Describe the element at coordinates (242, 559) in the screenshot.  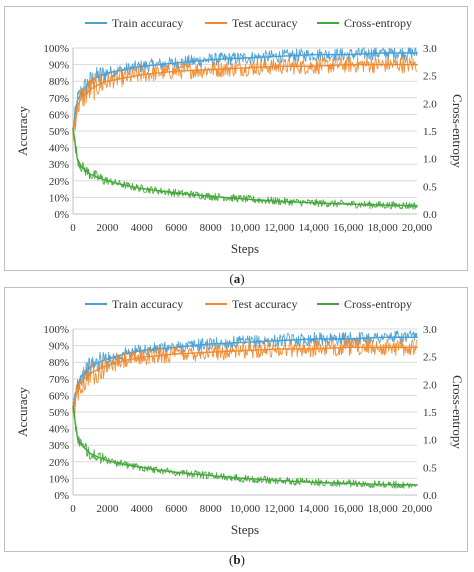
I see `caption-b-close: )` at that location.